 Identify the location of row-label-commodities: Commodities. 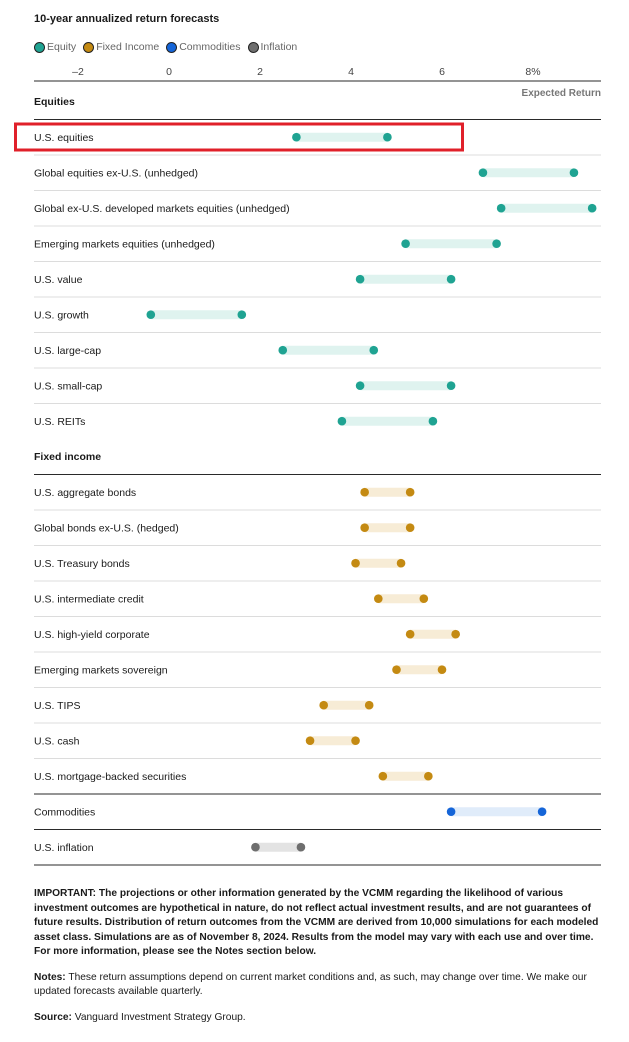
(64, 813).